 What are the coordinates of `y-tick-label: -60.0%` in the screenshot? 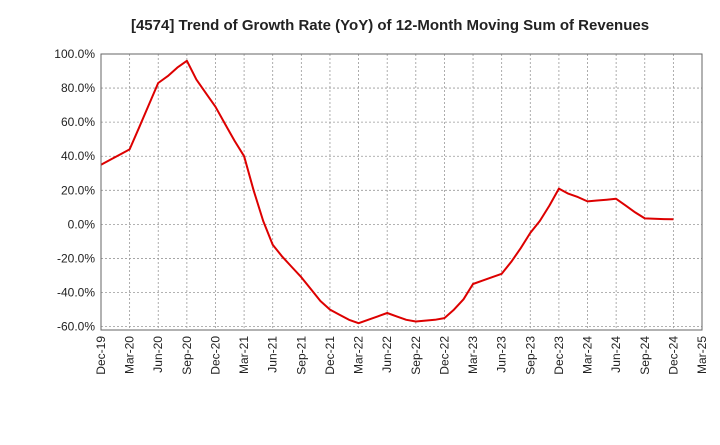 It's located at (76, 327).